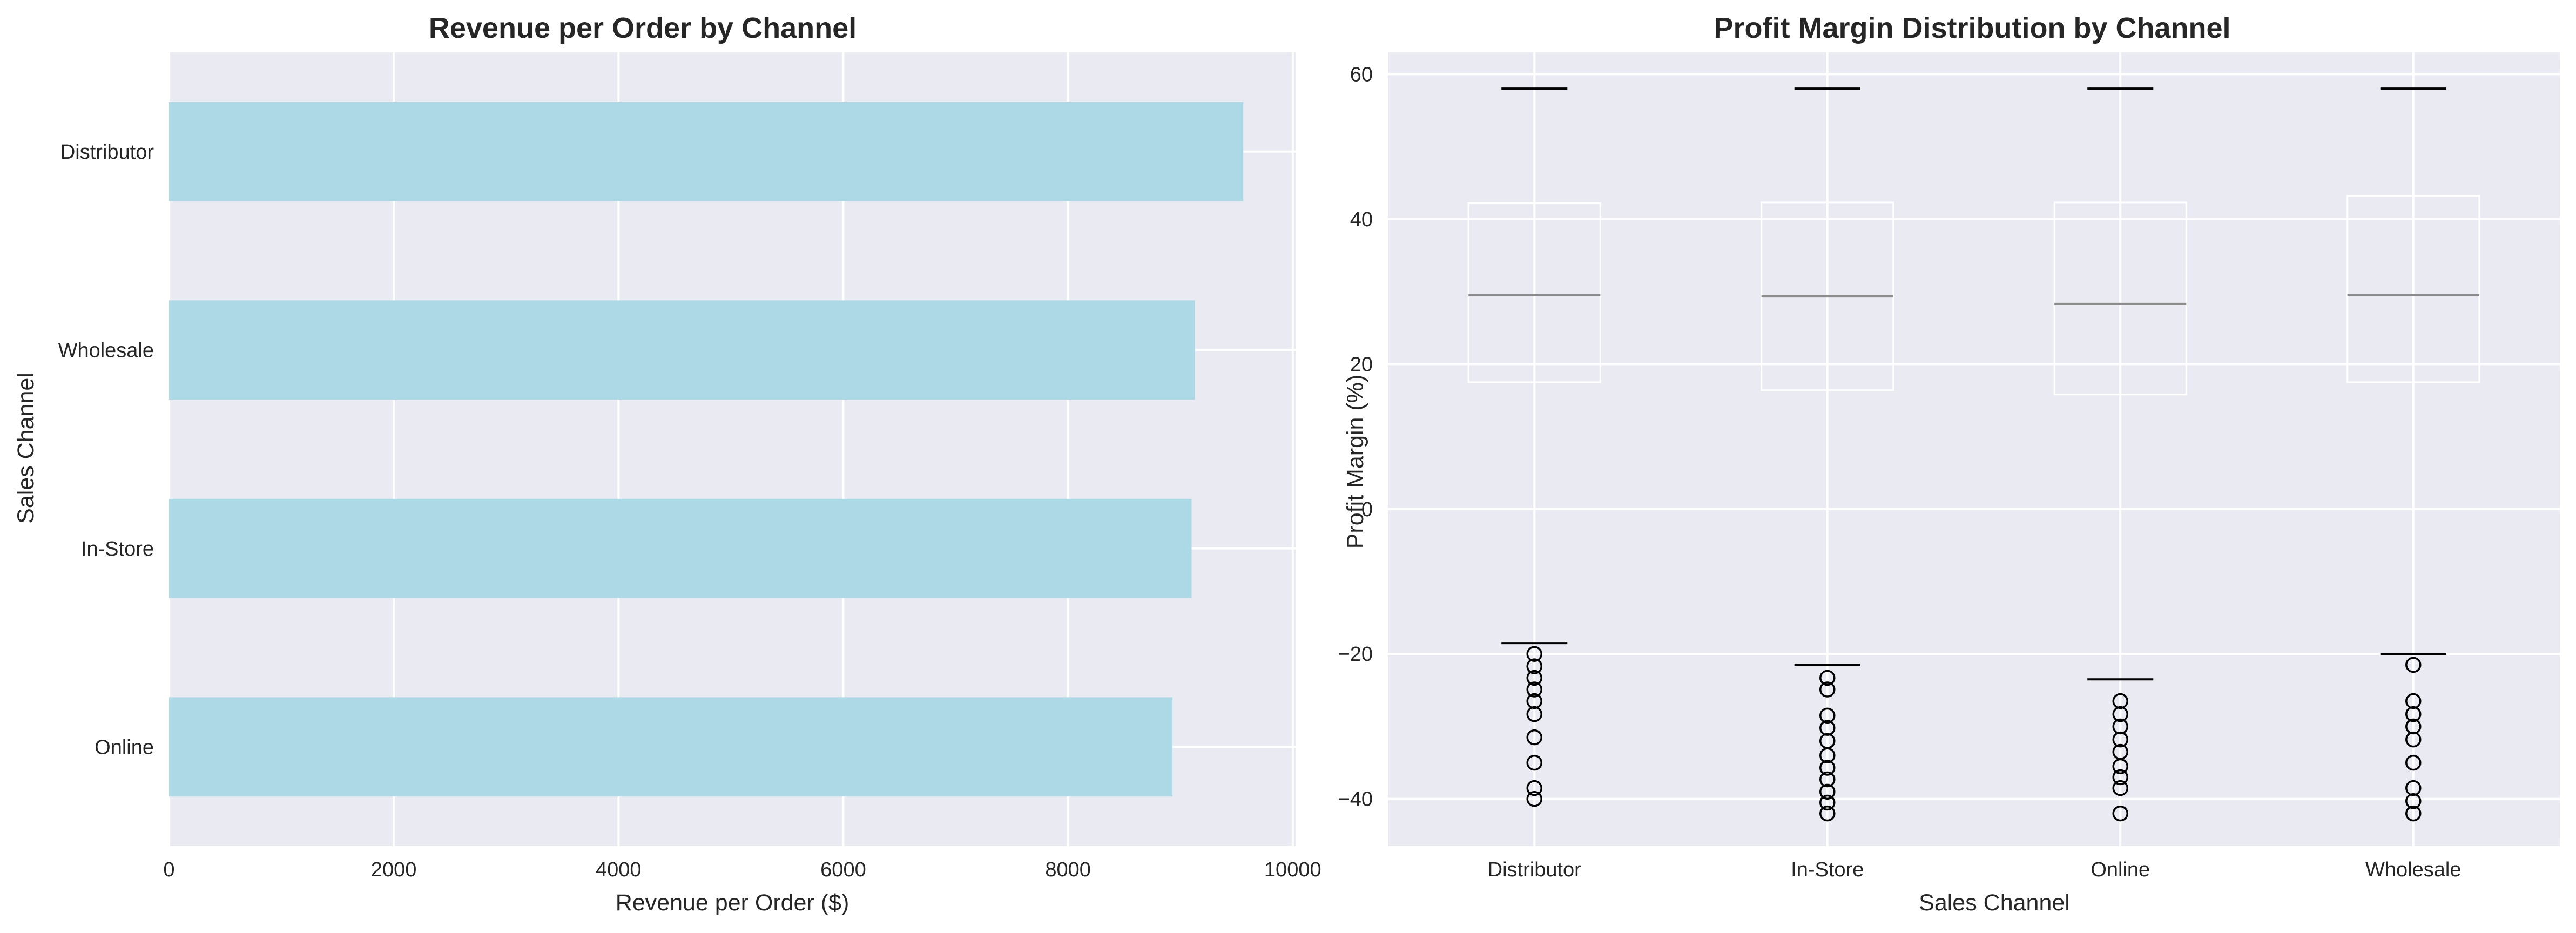  I want to click on x-tick-label: 2000, so click(394, 869).